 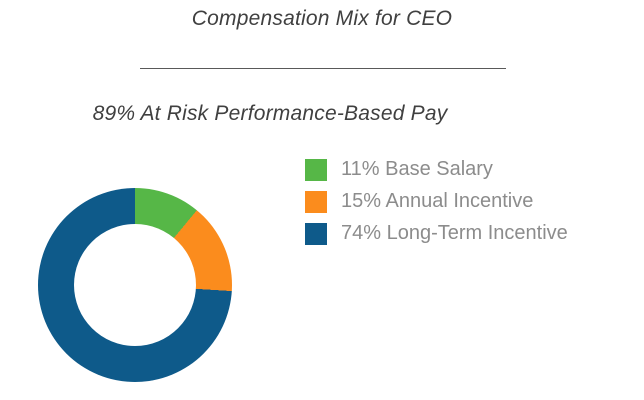 I want to click on legend-item-long-term-incentive: 74% Long-Term Incentive, so click(x=436, y=233).